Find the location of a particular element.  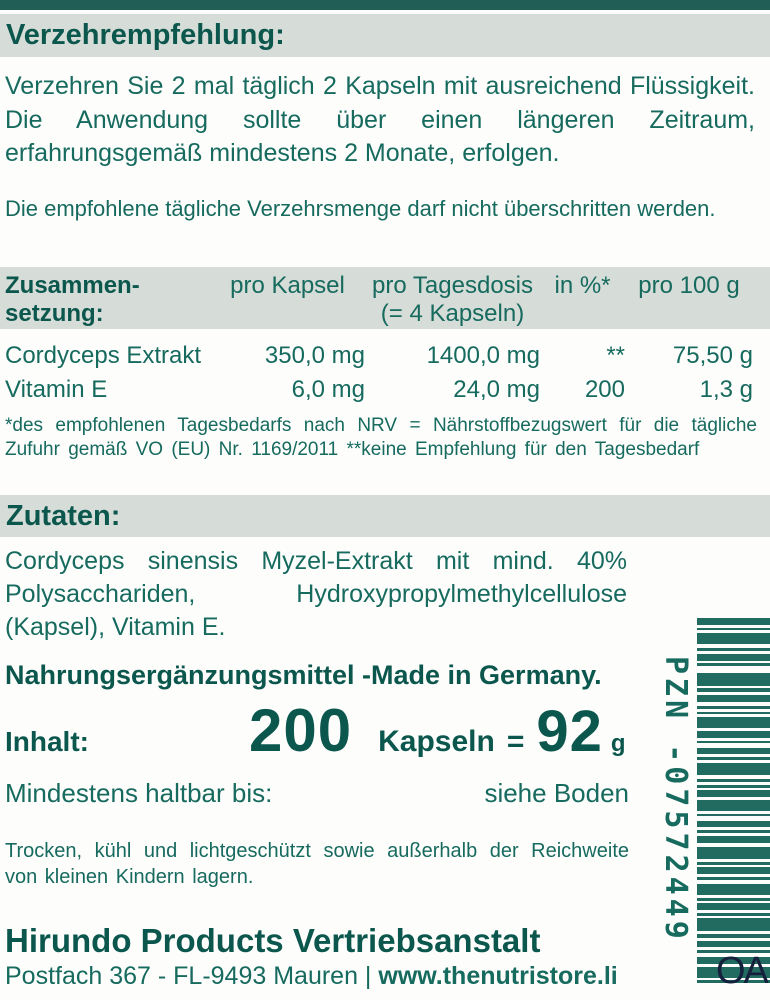

best-before-row: Mindestens haltbar bis: siehe Boden is located at coordinates (317, 793).